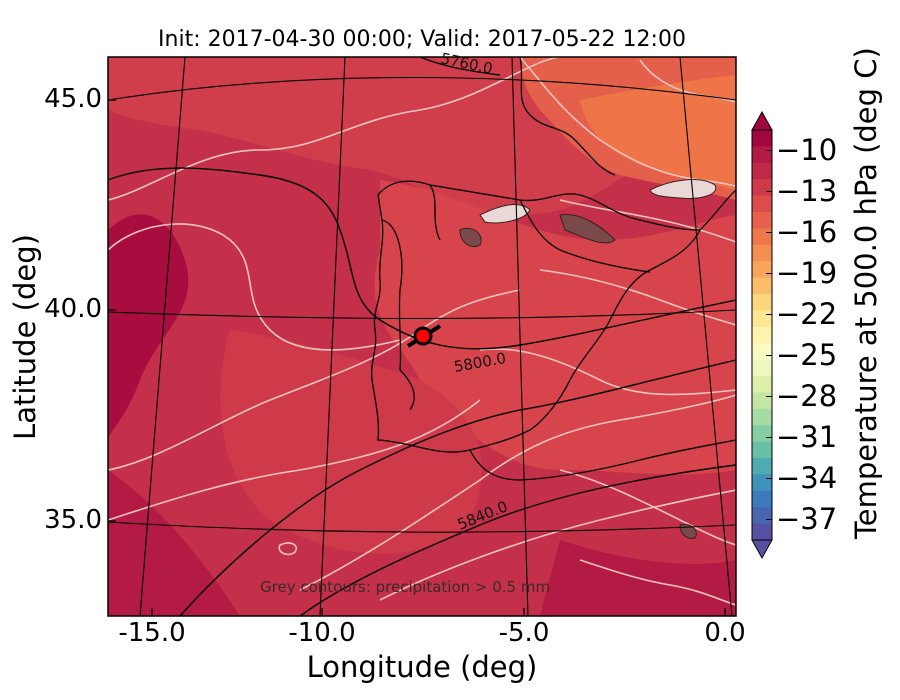  Describe the element at coordinates (866, 293) in the screenshot. I see `colorbar-label: Temperature at 500.0 hPa (deg C)` at that location.